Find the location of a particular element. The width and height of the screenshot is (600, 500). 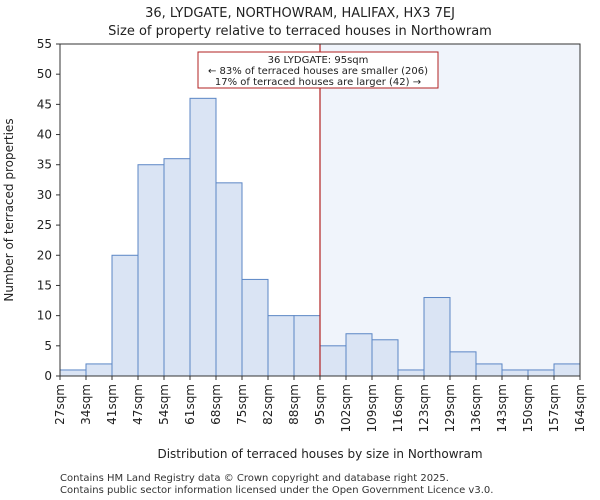

bar-68sqm is located at coordinates (229, 279).